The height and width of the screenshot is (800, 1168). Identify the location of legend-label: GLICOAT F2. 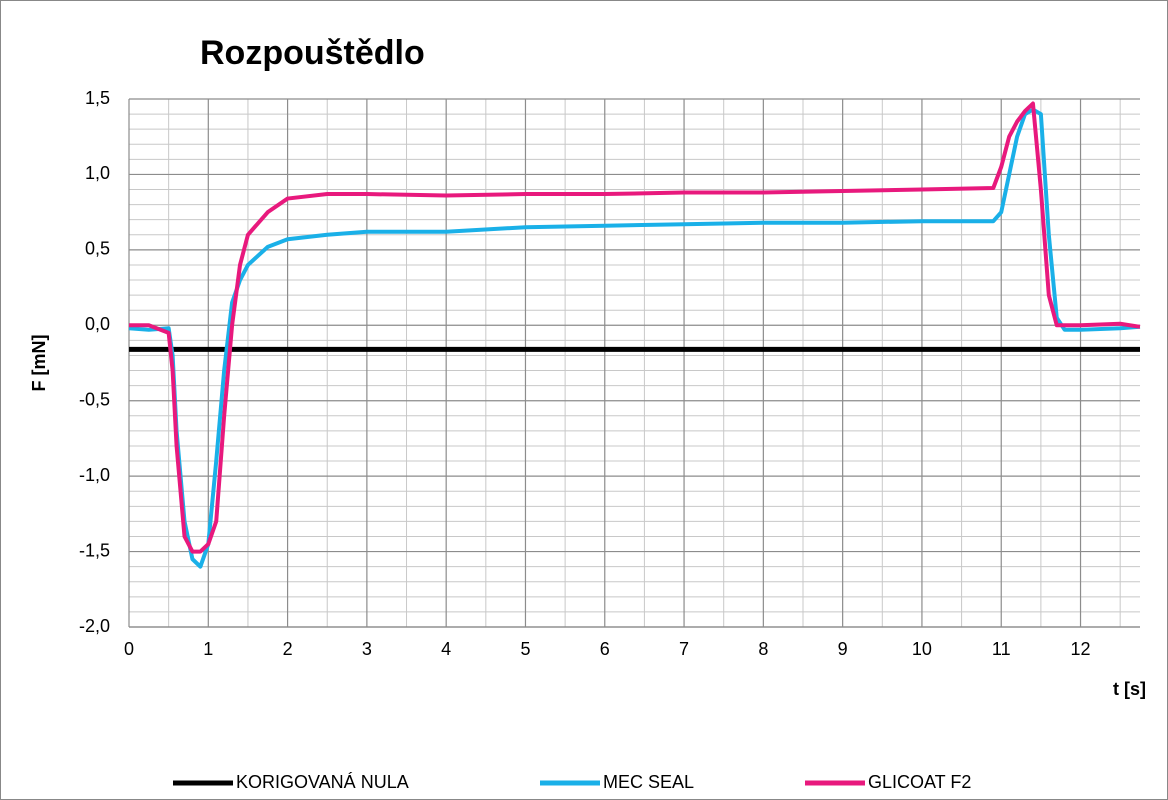
(919, 782).